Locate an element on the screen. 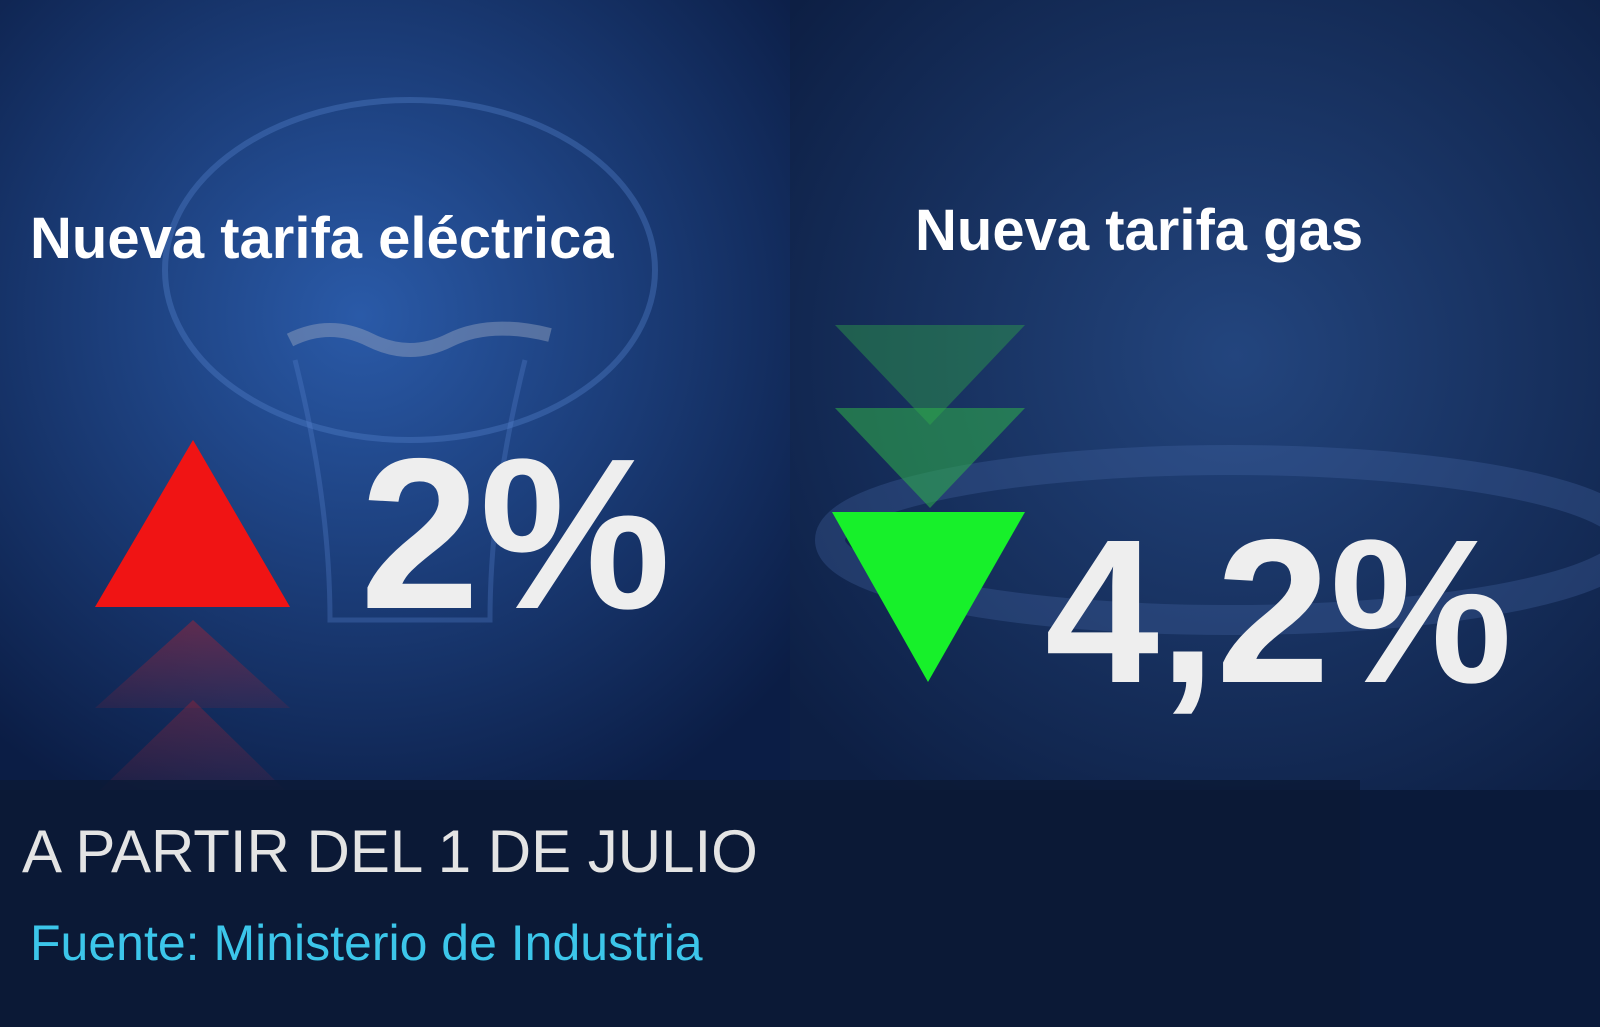 The width and height of the screenshot is (1600, 1027). bulb-filament is located at coordinates (419, 339).